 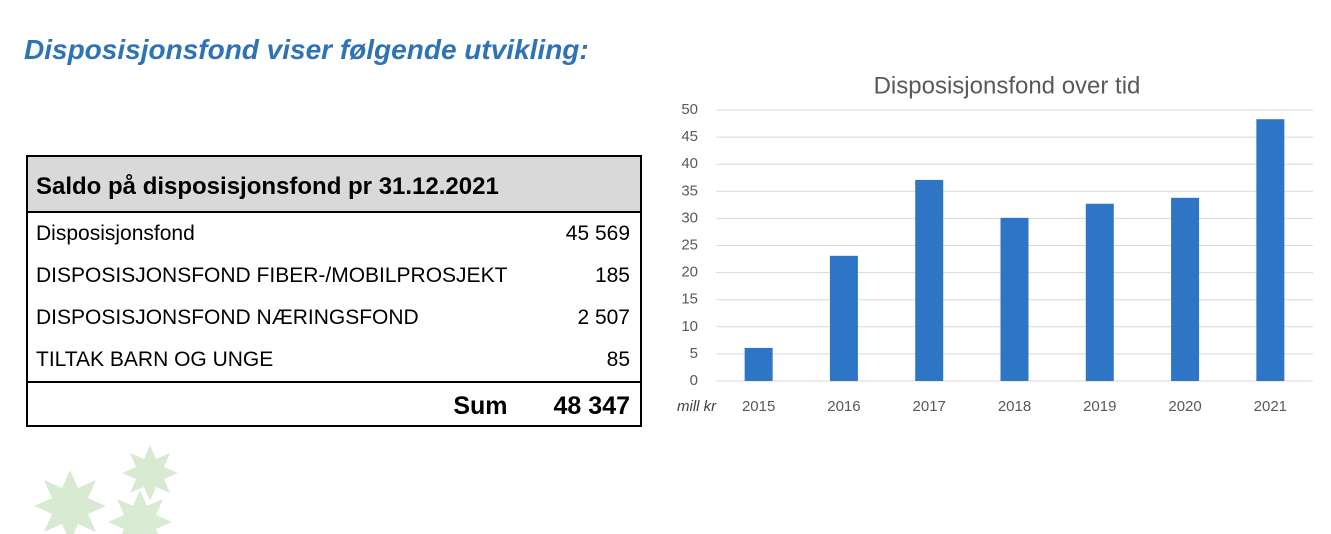 What do you see at coordinates (115, 233) in the screenshot?
I see `row-label: Disposisjonsfond` at bounding box center [115, 233].